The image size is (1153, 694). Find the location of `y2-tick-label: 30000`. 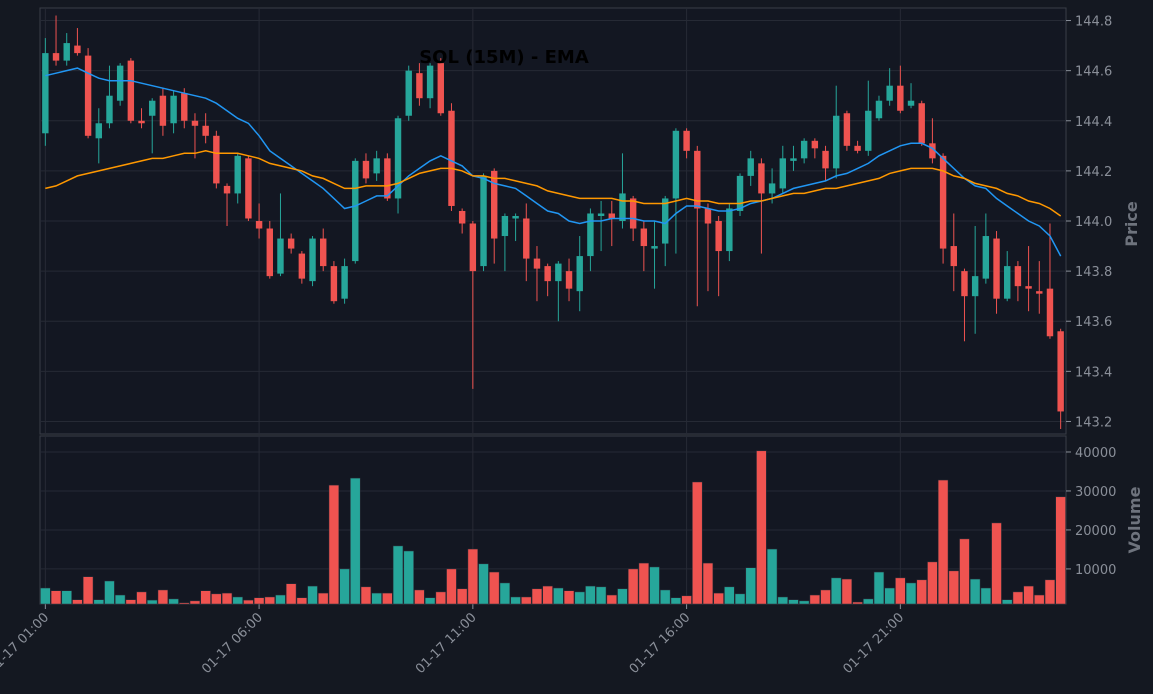

y2-tick-label: 30000 is located at coordinates (1095, 492).